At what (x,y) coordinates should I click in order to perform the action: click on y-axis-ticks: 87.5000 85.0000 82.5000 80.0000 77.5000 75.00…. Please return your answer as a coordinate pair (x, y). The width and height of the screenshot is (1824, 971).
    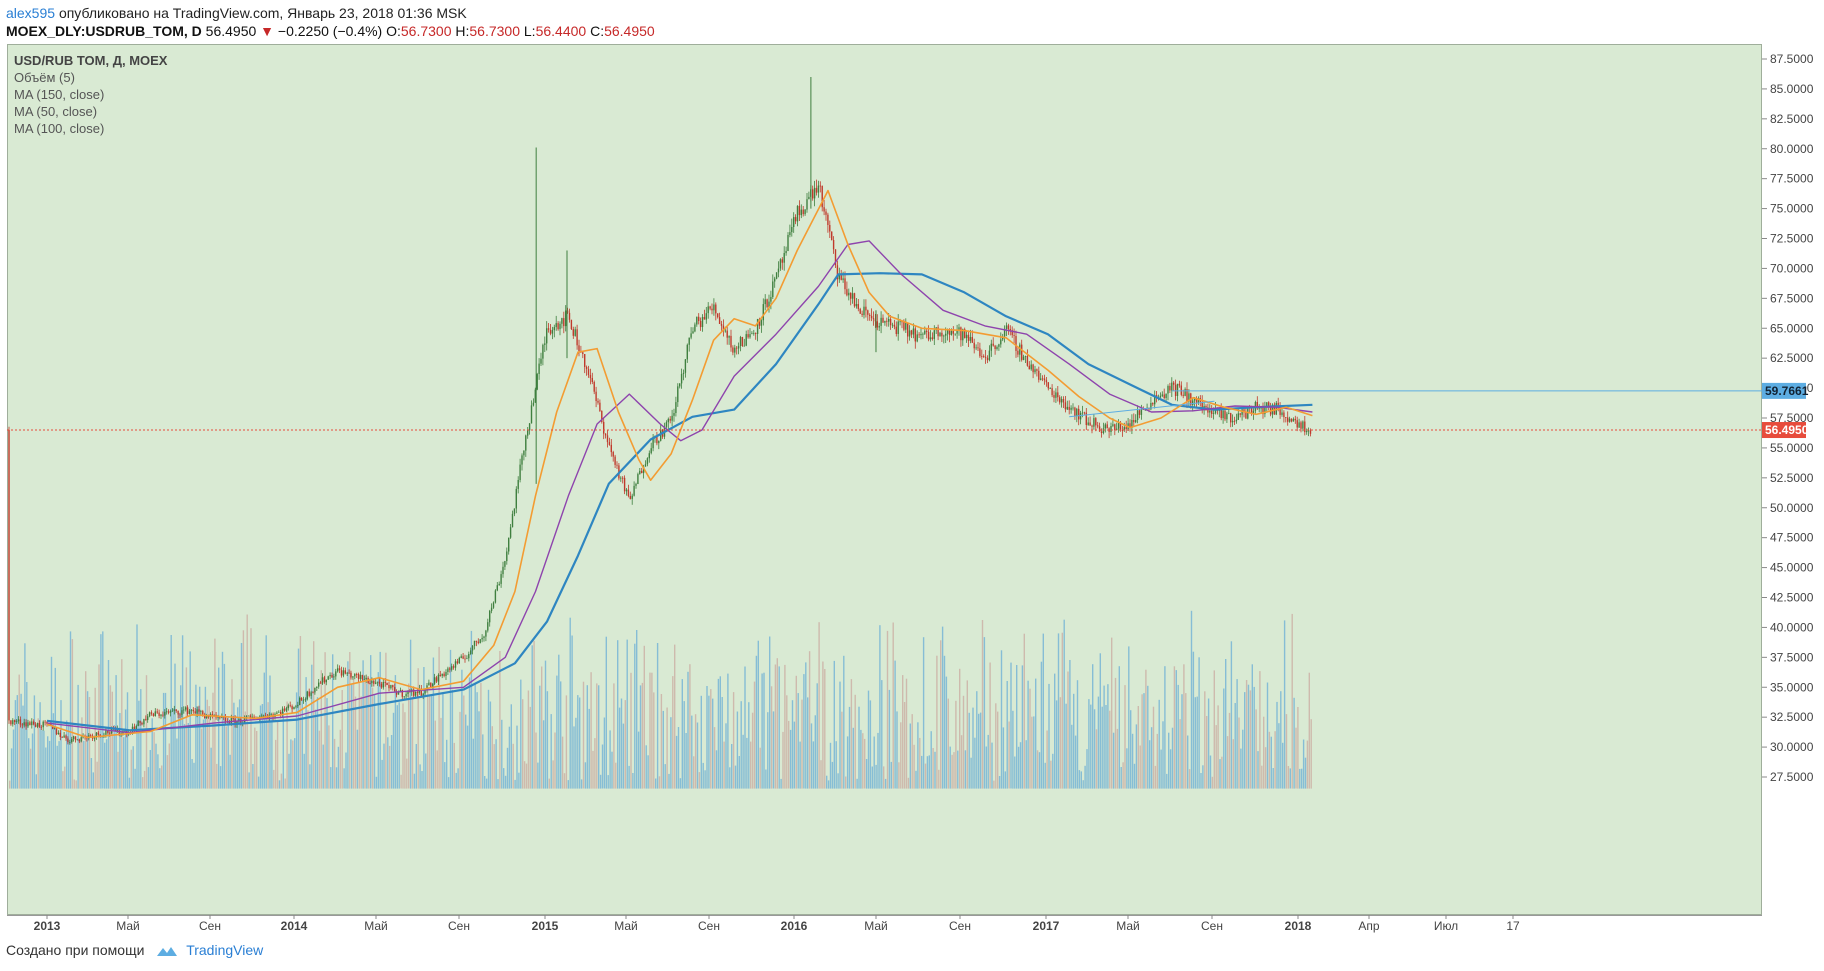
    Looking at the image, I should click on (1788, 418).